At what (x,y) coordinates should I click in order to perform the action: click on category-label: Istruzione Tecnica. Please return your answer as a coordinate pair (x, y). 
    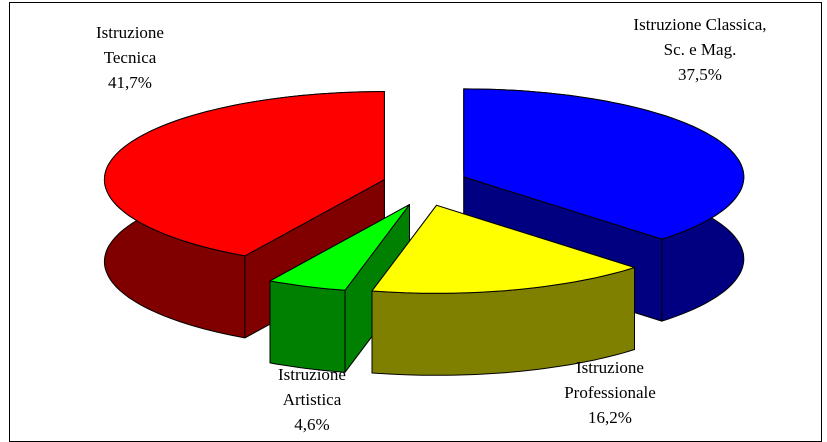
    Looking at the image, I should click on (130, 45).